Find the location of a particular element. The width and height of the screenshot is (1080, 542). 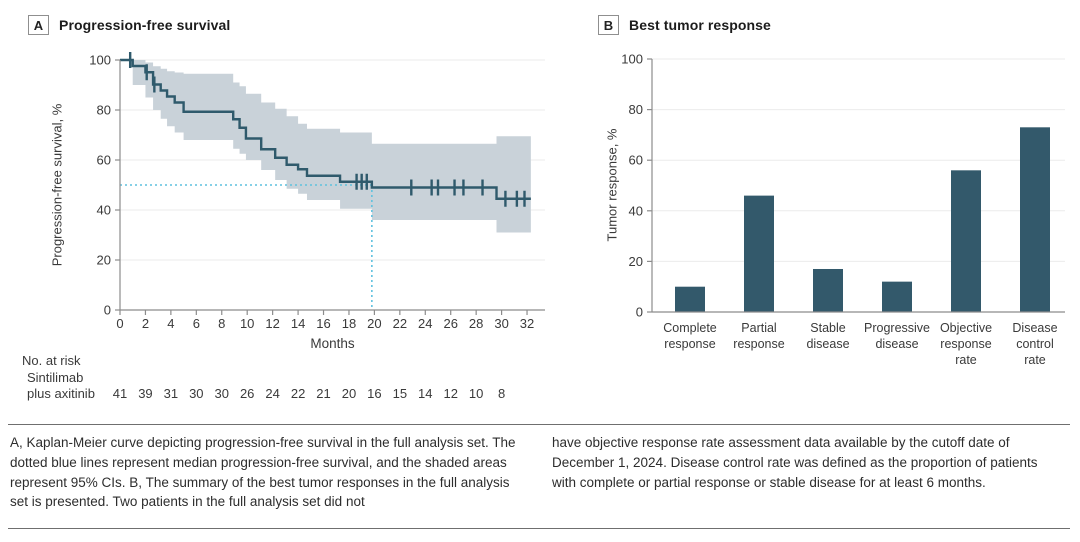

bottom-rule is located at coordinates (539, 528).